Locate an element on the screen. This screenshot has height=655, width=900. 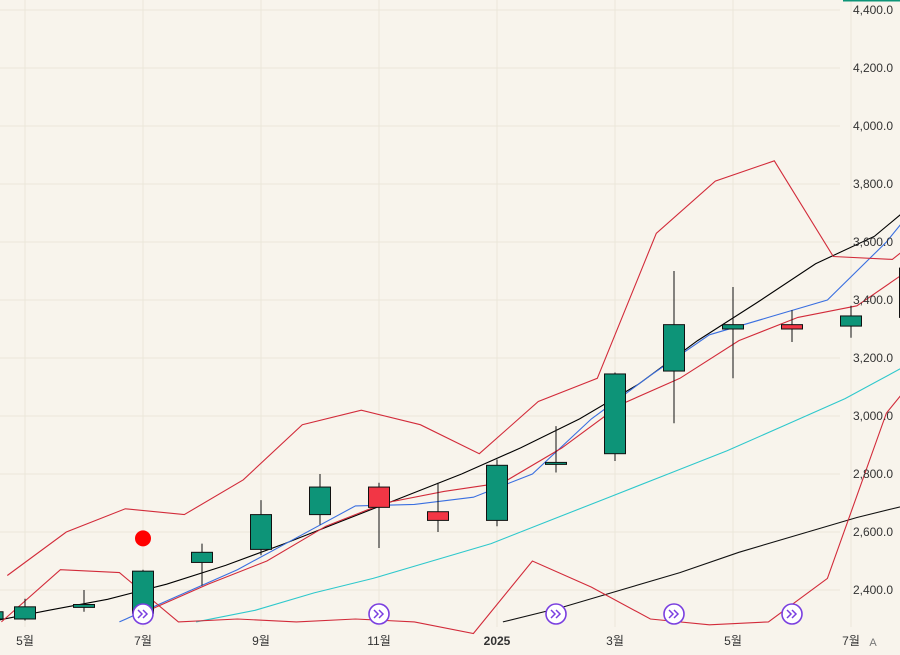
y-tick-label: 2,400.0 is located at coordinates (873, 590).